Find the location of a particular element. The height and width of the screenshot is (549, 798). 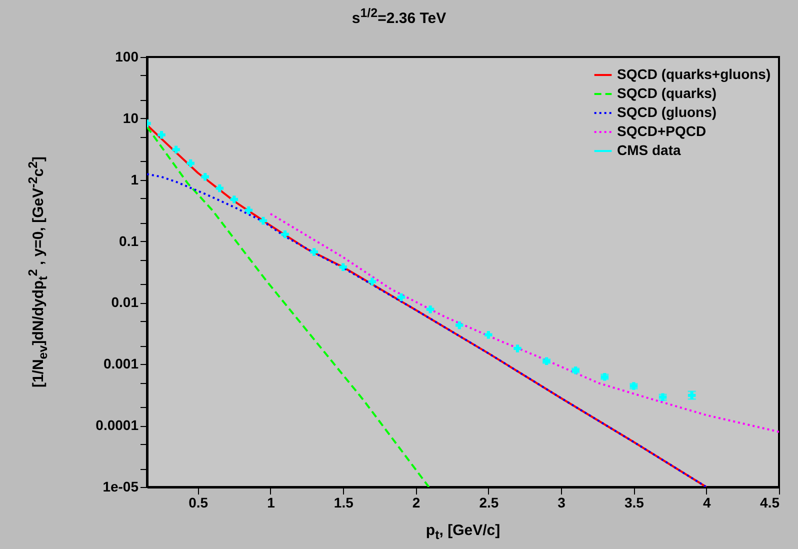

x-tick-label: 3.5 is located at coordinates (634, 502).